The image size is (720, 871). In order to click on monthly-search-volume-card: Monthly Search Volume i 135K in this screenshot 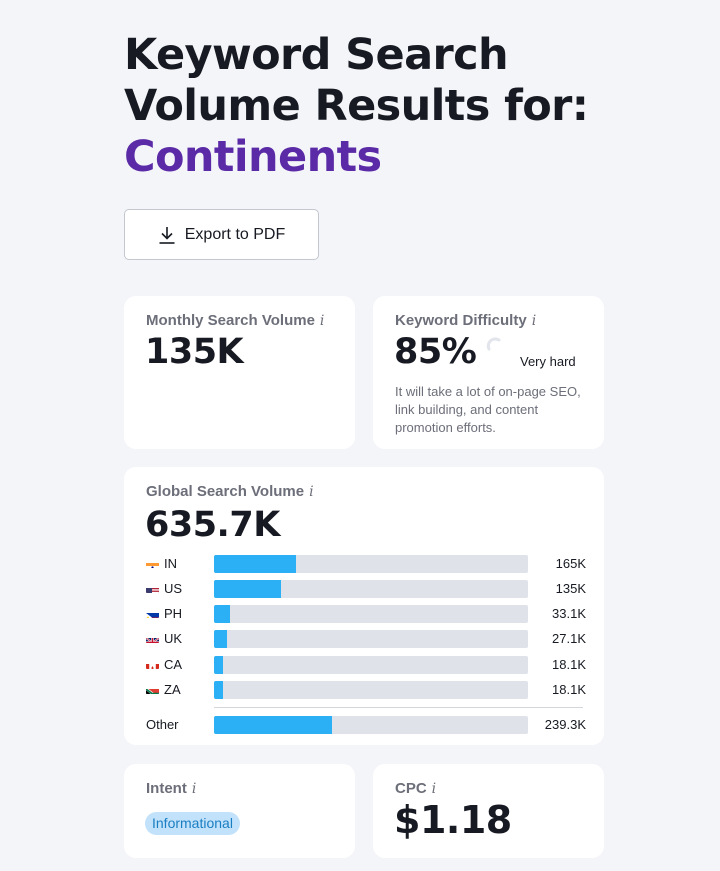, I will do `click(239, 372)`.